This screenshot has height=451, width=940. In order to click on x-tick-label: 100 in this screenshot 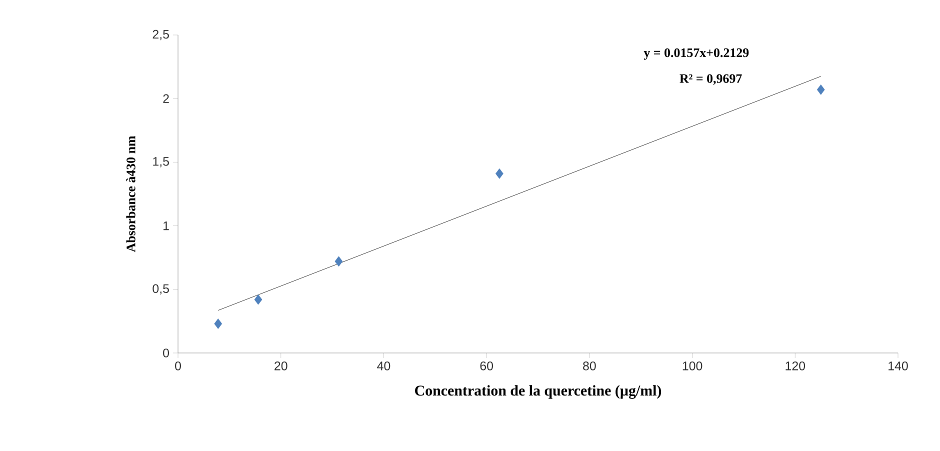, I will do `click(692, 366)`.